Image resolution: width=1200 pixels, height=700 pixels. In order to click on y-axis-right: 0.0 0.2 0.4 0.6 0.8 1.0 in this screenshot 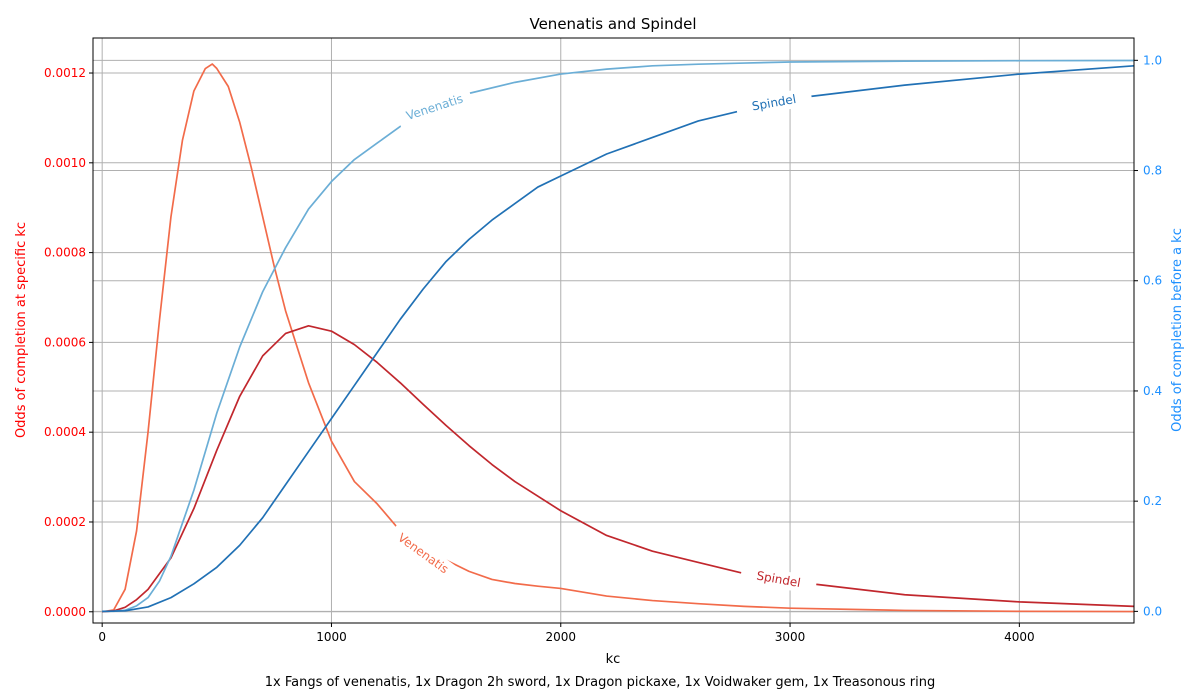, I will do `click(1148, 335)`.